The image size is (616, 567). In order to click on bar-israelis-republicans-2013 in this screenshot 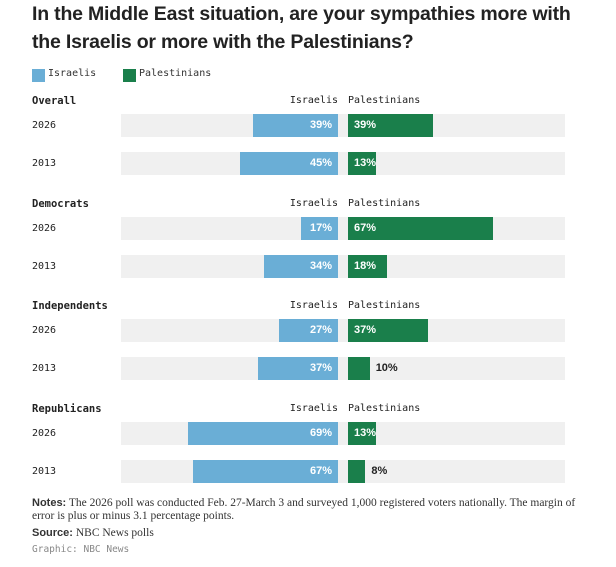, I will do `click(265, 471)`.